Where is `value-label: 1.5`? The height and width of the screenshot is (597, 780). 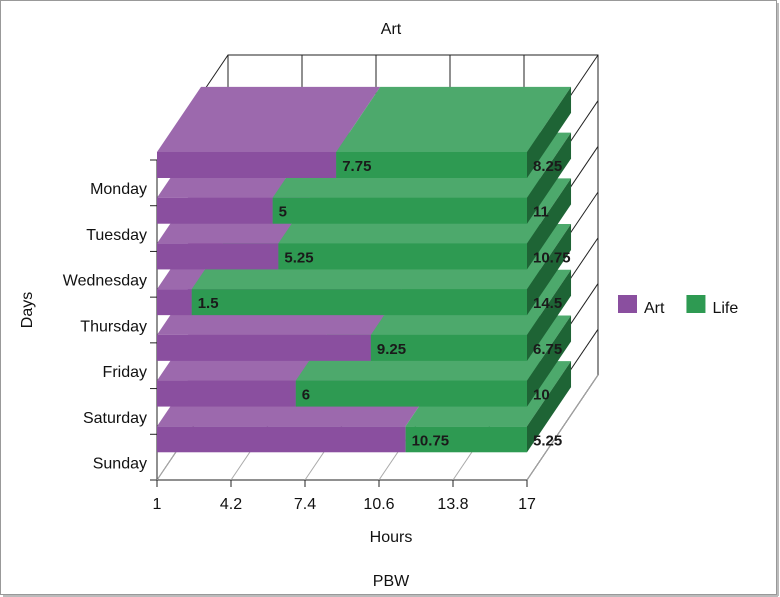 value-label: 1.5 is located at coordinates (208, 303).